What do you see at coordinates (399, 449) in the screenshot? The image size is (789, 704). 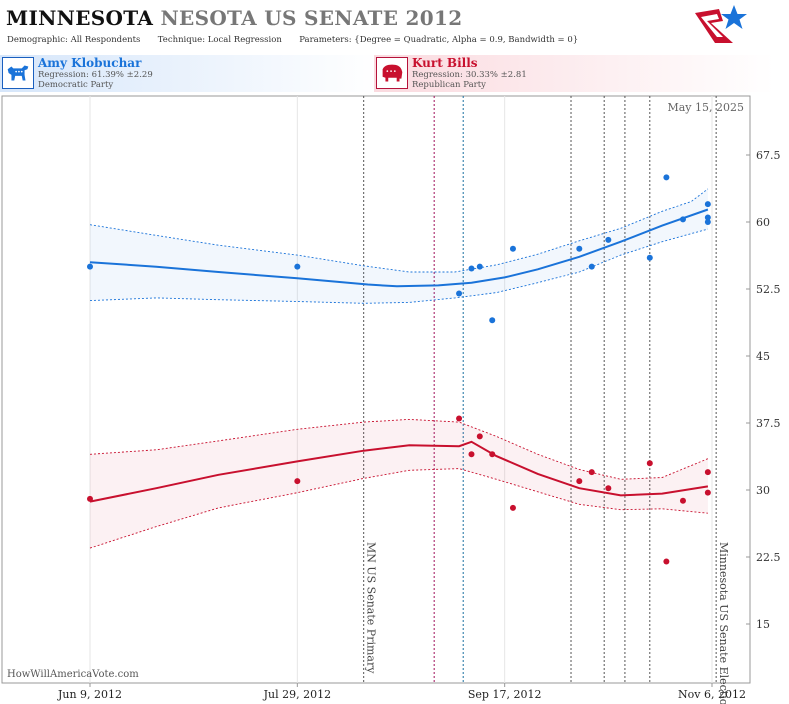 I see `rep-upper-bound` at bounding box center [399, 449].